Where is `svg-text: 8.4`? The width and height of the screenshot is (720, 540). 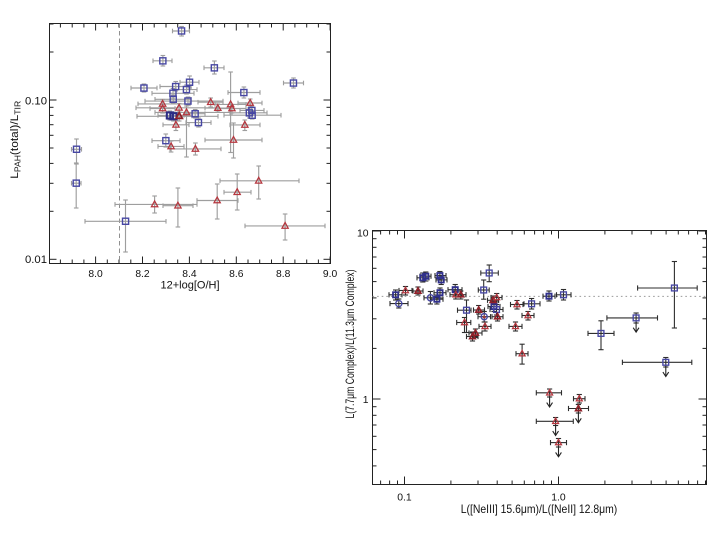
svg-text: 8.4 is located at coordinates (189, 274).